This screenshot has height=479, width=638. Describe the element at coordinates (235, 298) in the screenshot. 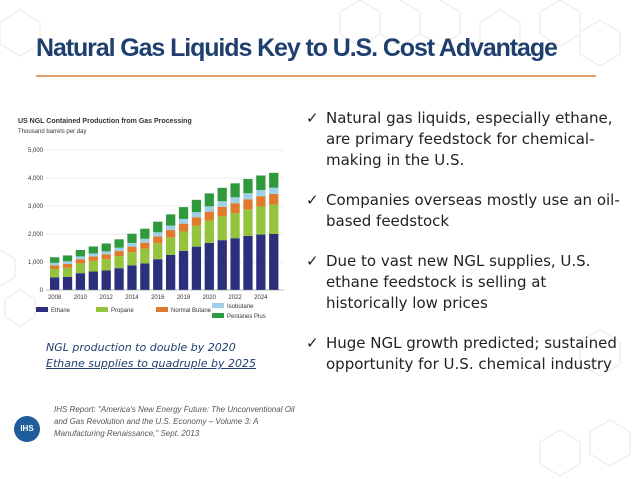

I see `x-tick-label: 2022` at that location.